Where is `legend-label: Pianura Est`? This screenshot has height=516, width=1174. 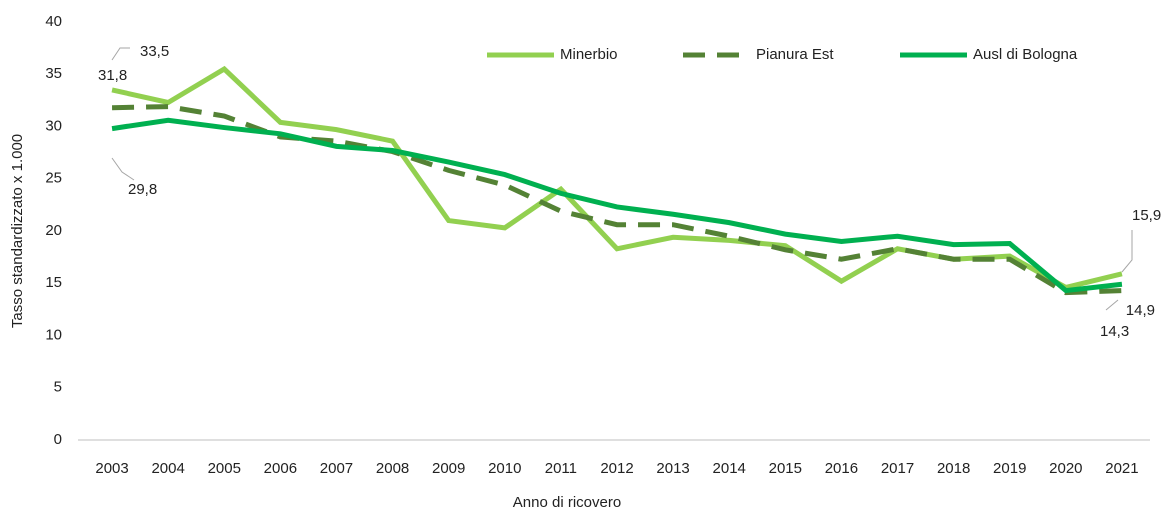
legend-label: Pianura Est is located at coordinates (795, 54).